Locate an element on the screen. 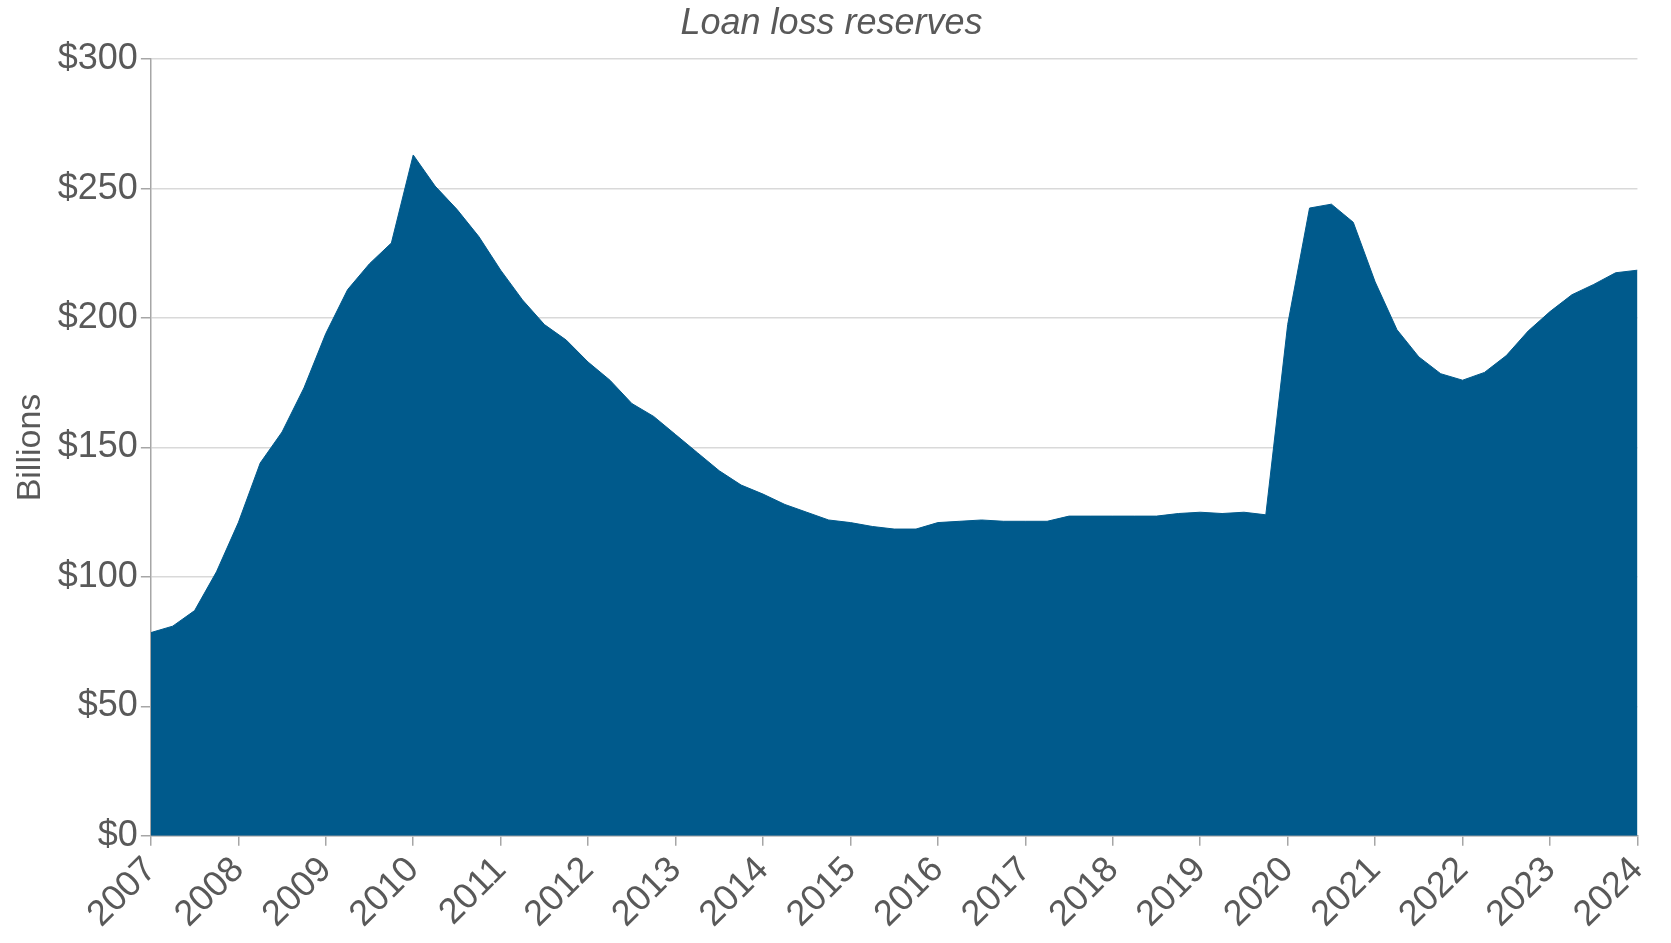  y-tick-label: $250 is located at coordinates (97, 186).